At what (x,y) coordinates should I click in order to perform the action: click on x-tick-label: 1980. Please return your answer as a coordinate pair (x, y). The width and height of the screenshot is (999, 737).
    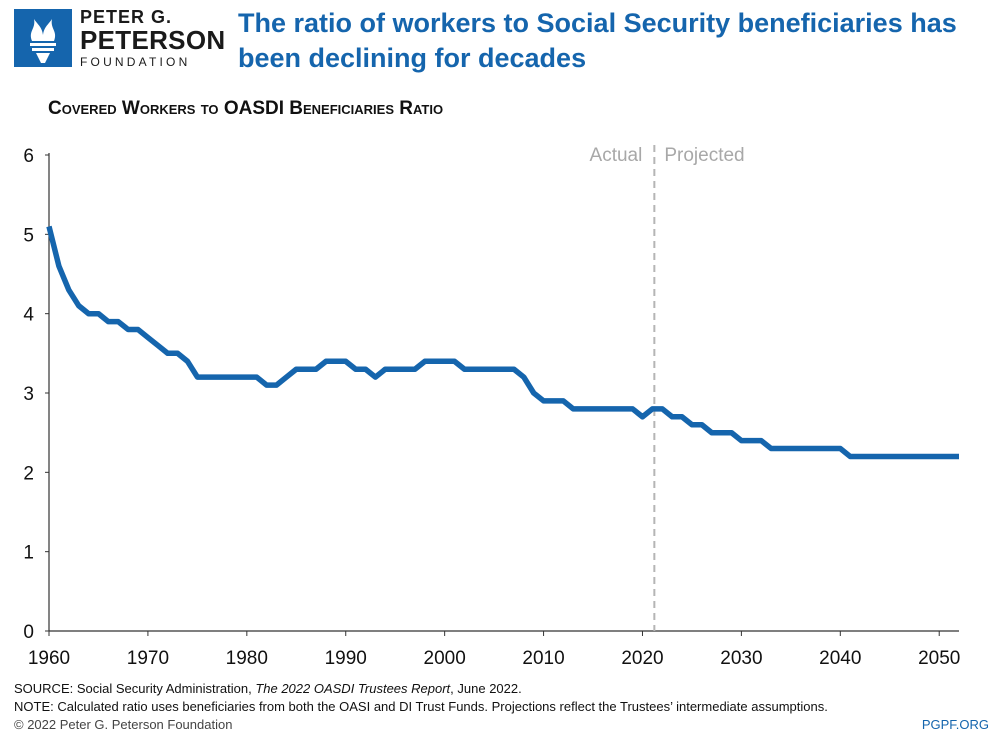
    Looking at the image, I should click on (247, 658).